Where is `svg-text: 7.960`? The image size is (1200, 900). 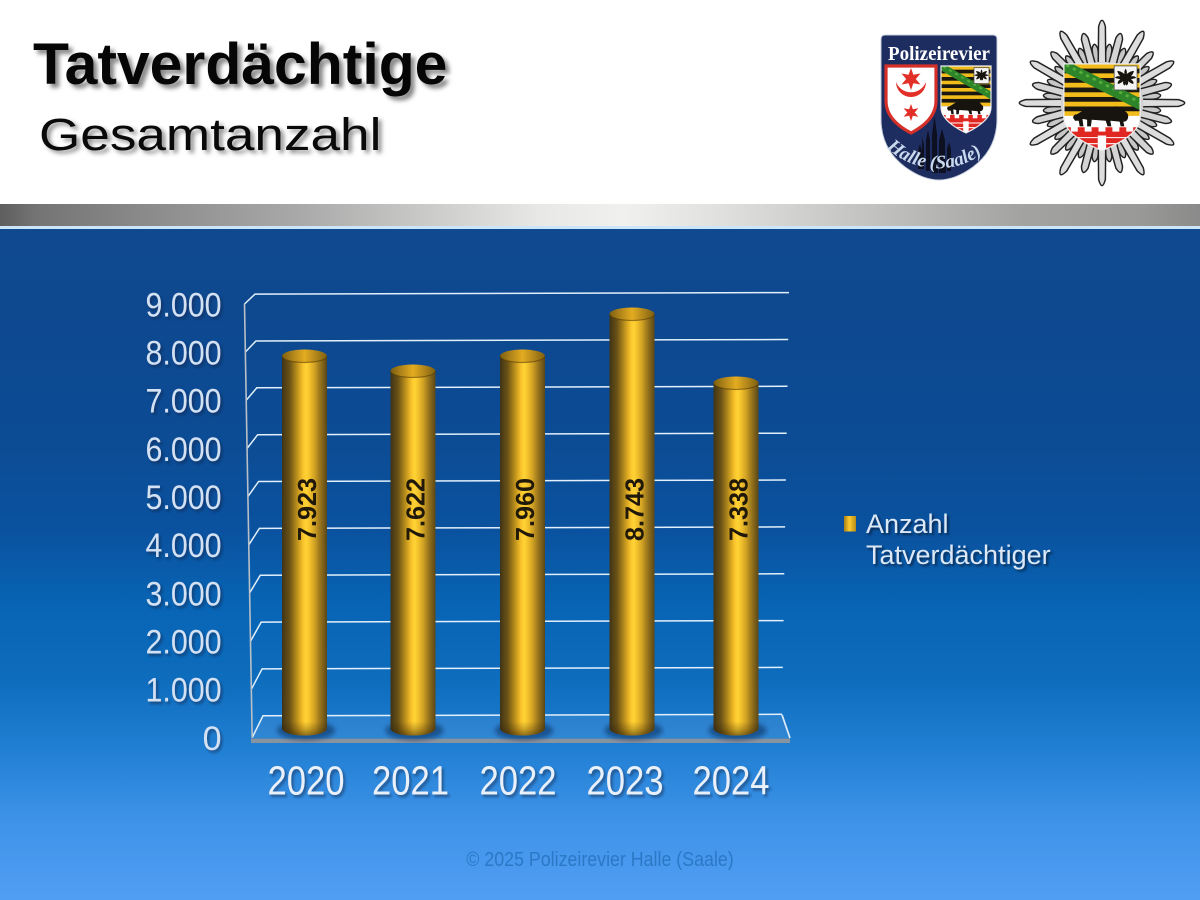
svg-text: 7.960 is located at coordinates (525, 509).